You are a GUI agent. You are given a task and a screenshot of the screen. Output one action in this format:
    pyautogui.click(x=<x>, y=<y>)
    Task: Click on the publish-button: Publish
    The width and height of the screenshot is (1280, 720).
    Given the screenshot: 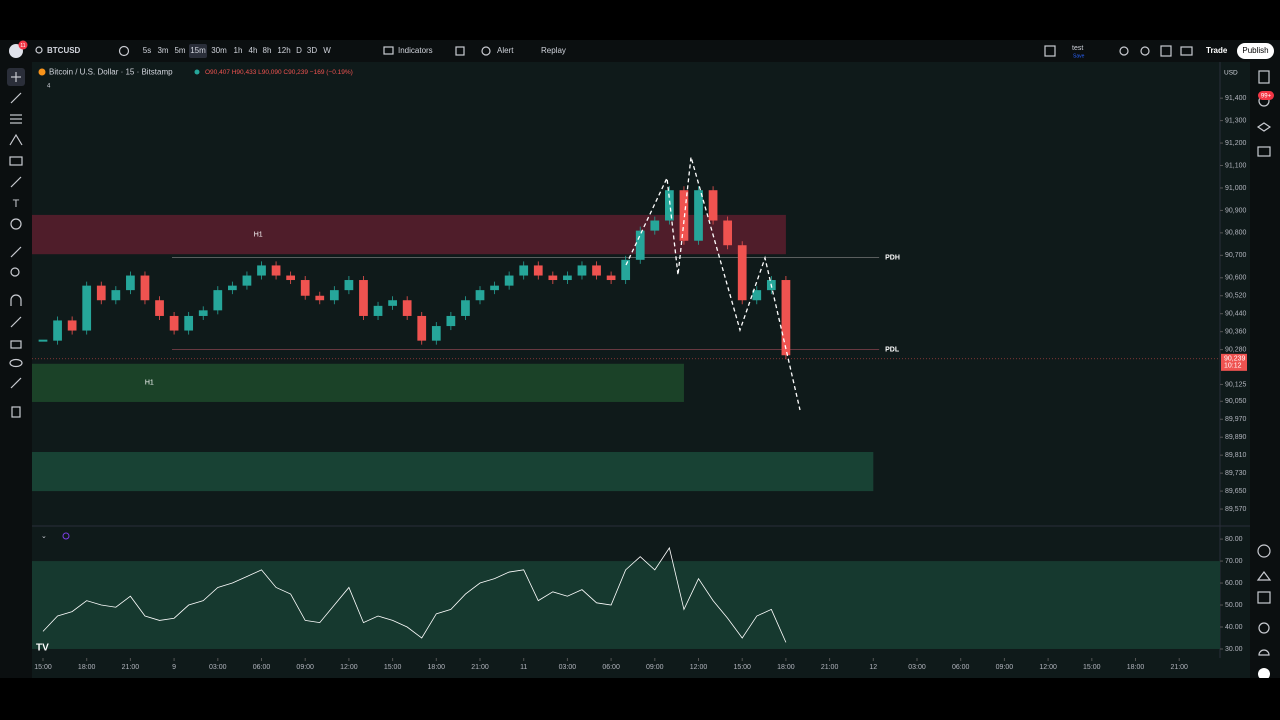 What is the action you would take?
    pyautogui.click(x=1255, y=50)
    